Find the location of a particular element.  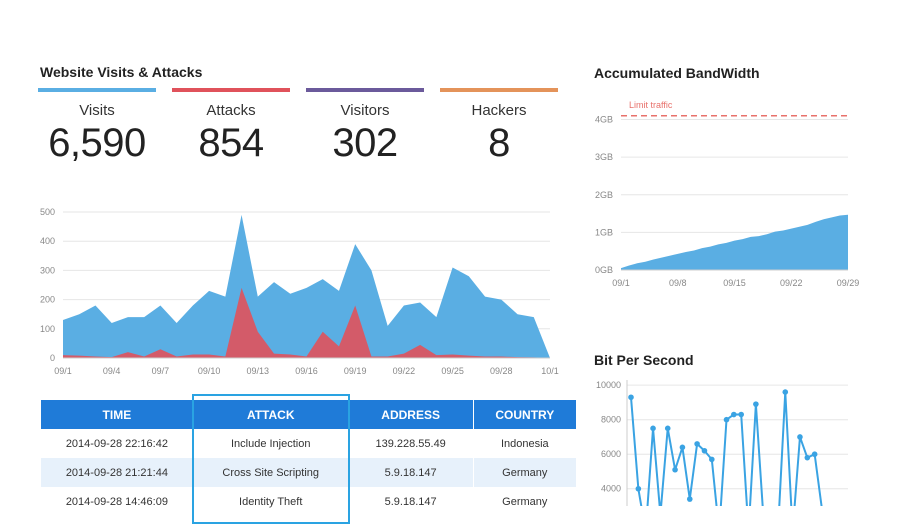

table-header-row: TIME ATTACK ADDRESS COUNTRY is located at coordinates (308, 414).